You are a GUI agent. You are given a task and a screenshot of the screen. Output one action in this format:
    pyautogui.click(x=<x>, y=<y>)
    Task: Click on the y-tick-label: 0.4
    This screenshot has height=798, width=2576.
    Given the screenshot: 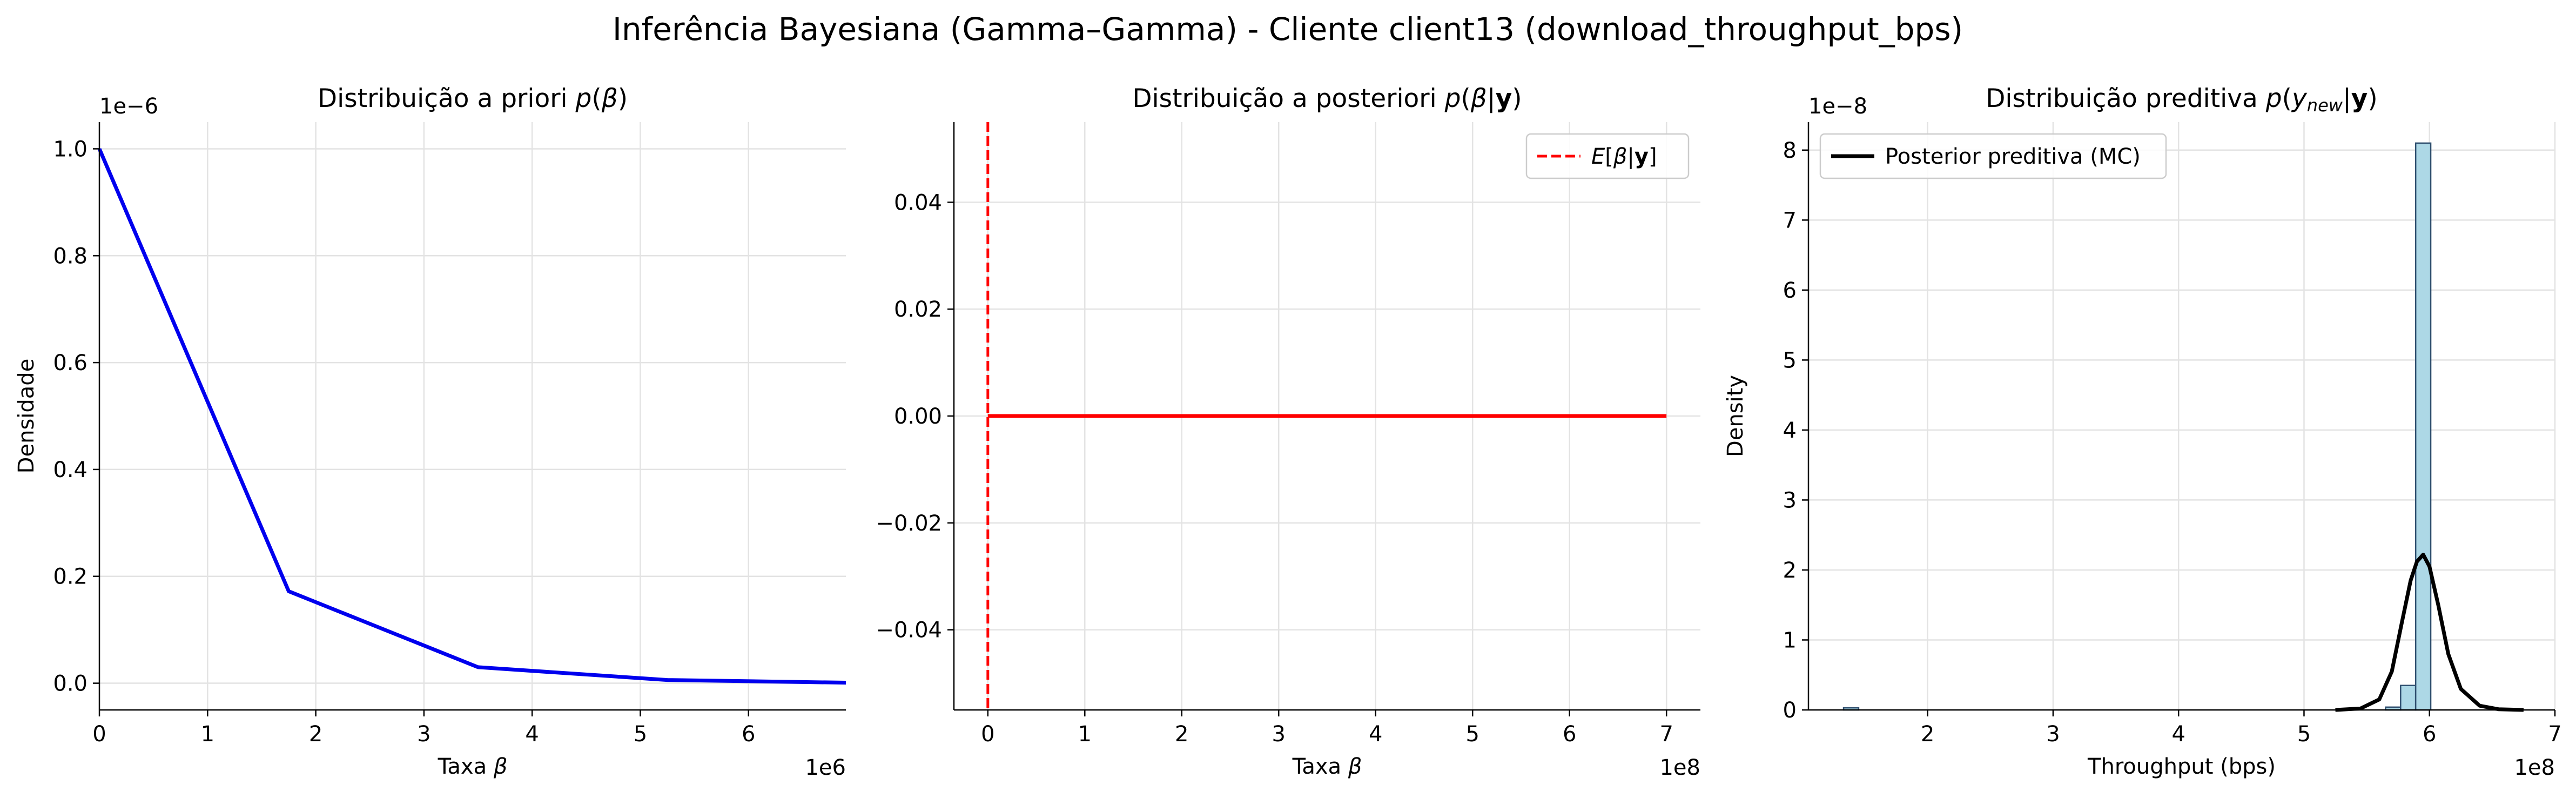 What is the action you would take?
    pyautogui.click(x=70, y=470)
    